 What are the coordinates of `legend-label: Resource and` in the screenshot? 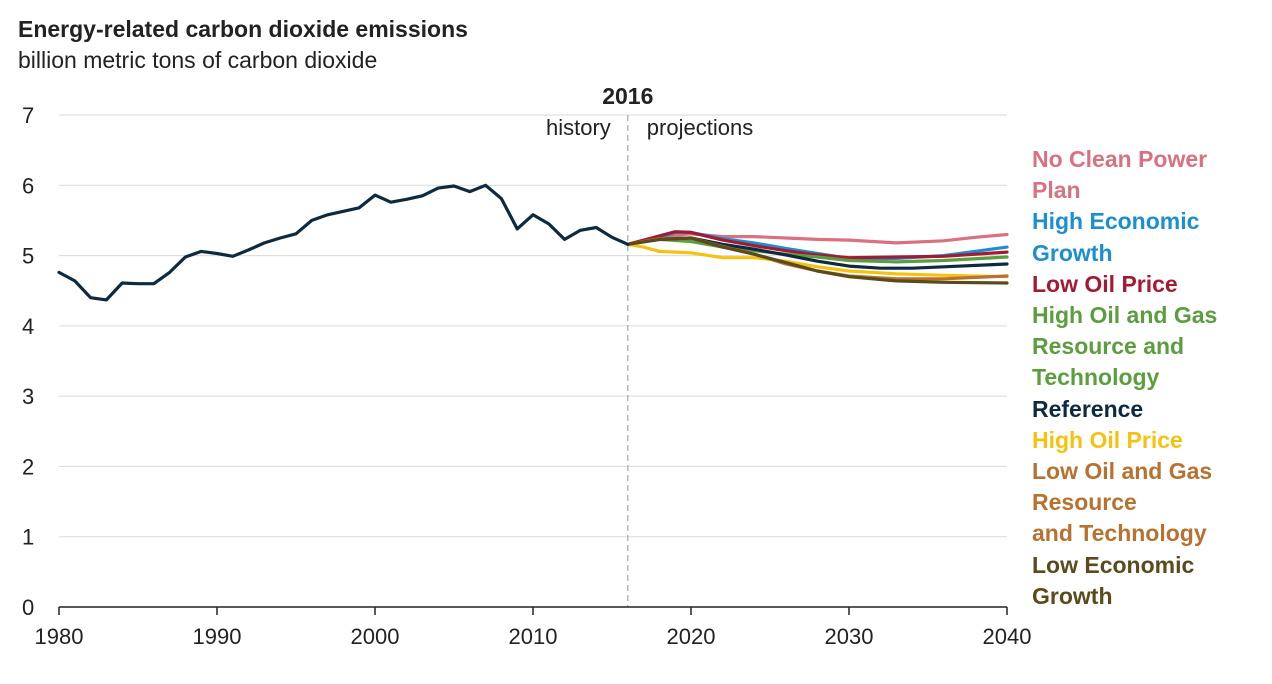 It's located at (1108, 346).